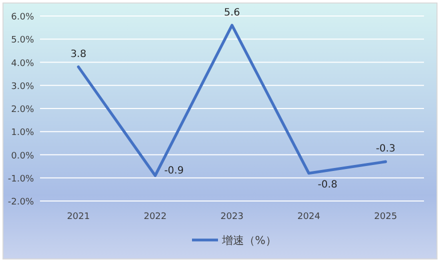 This screenshot has height=262, width=443. I want to click on y-tick-label: 0.0%, so click(22, 156).